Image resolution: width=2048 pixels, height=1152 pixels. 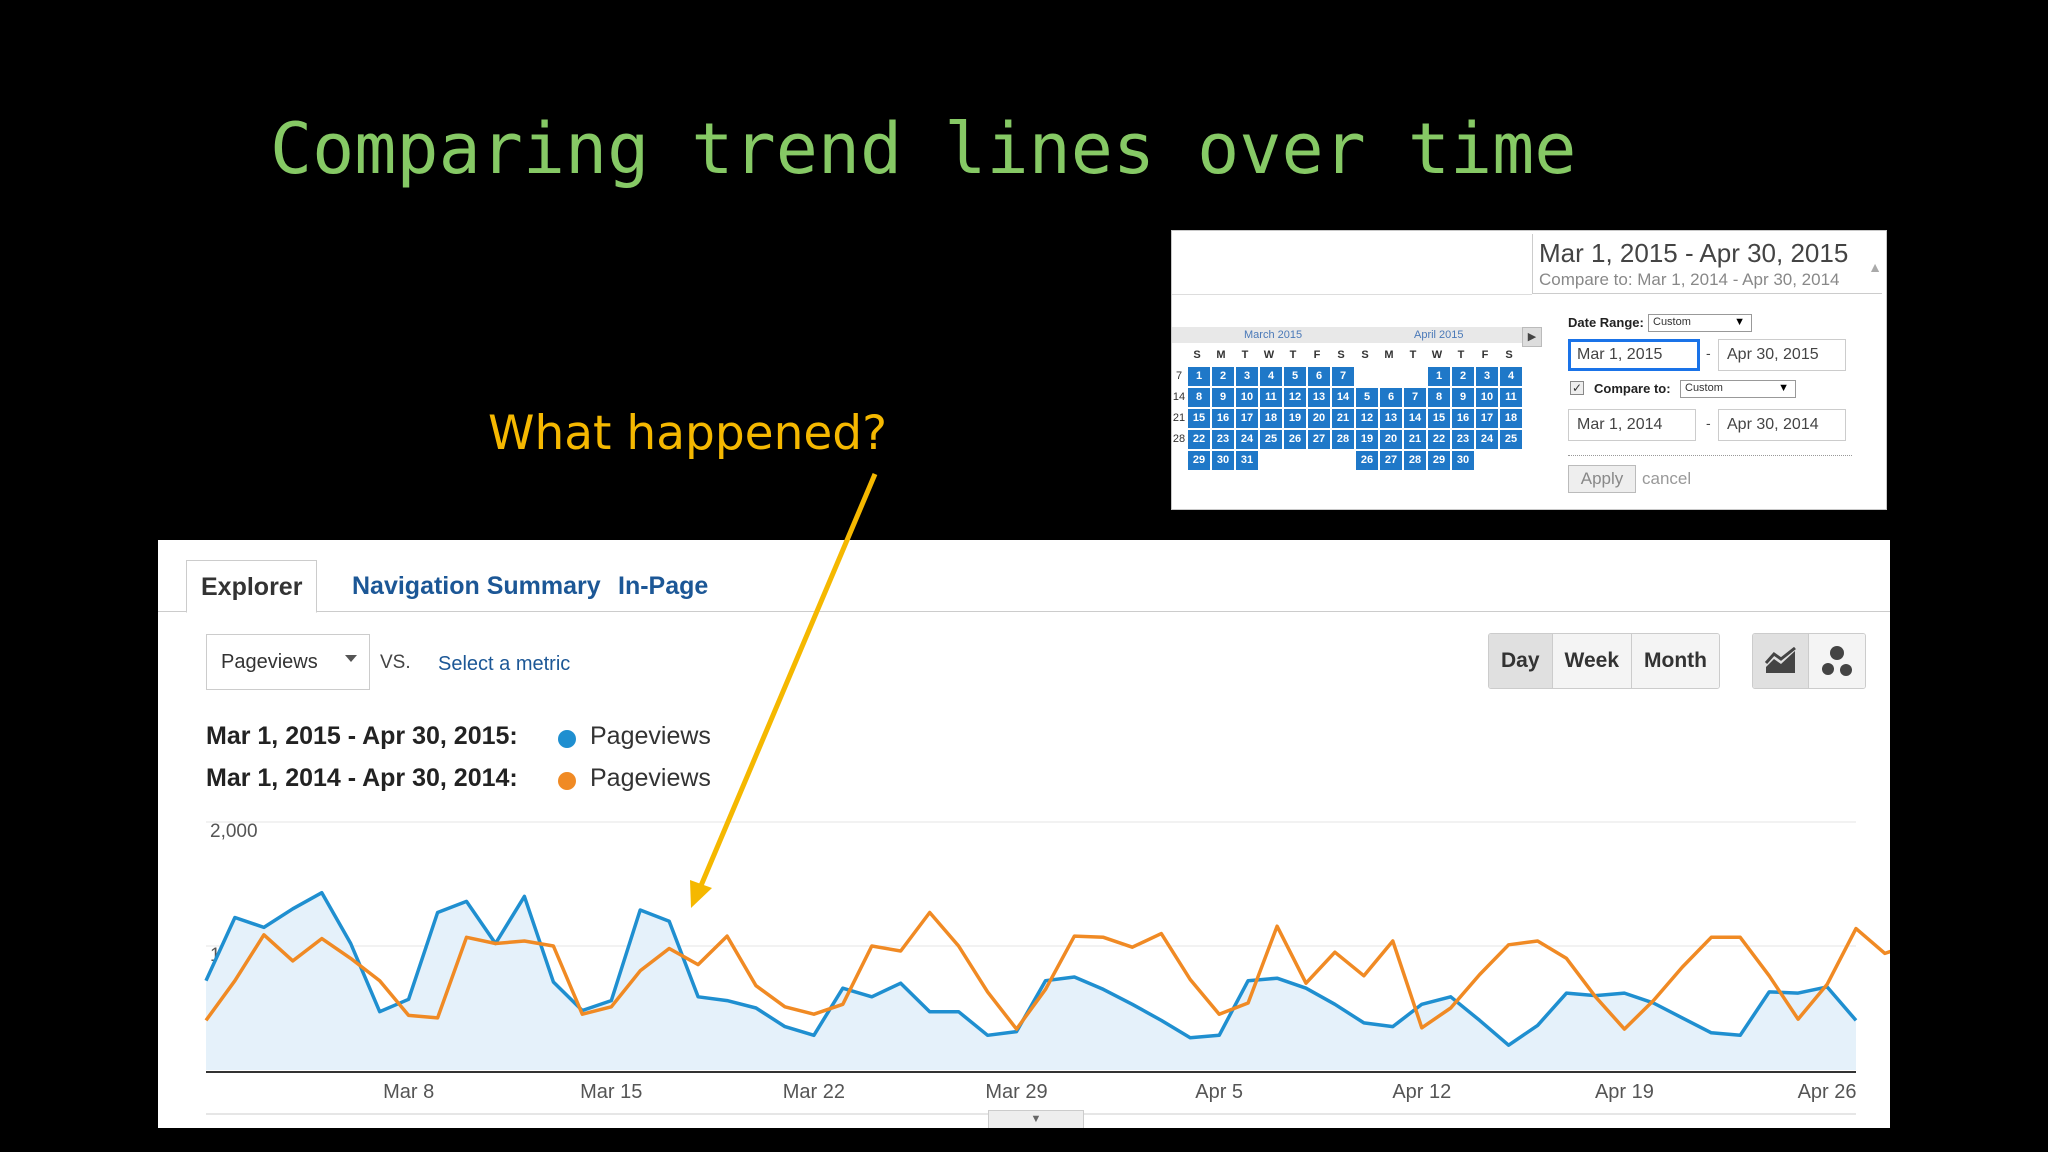 What do you see at coordinates (1343, 397) in the screenshot?
I see `calendar-day-march: 14` at bounding box center [1343, 397].